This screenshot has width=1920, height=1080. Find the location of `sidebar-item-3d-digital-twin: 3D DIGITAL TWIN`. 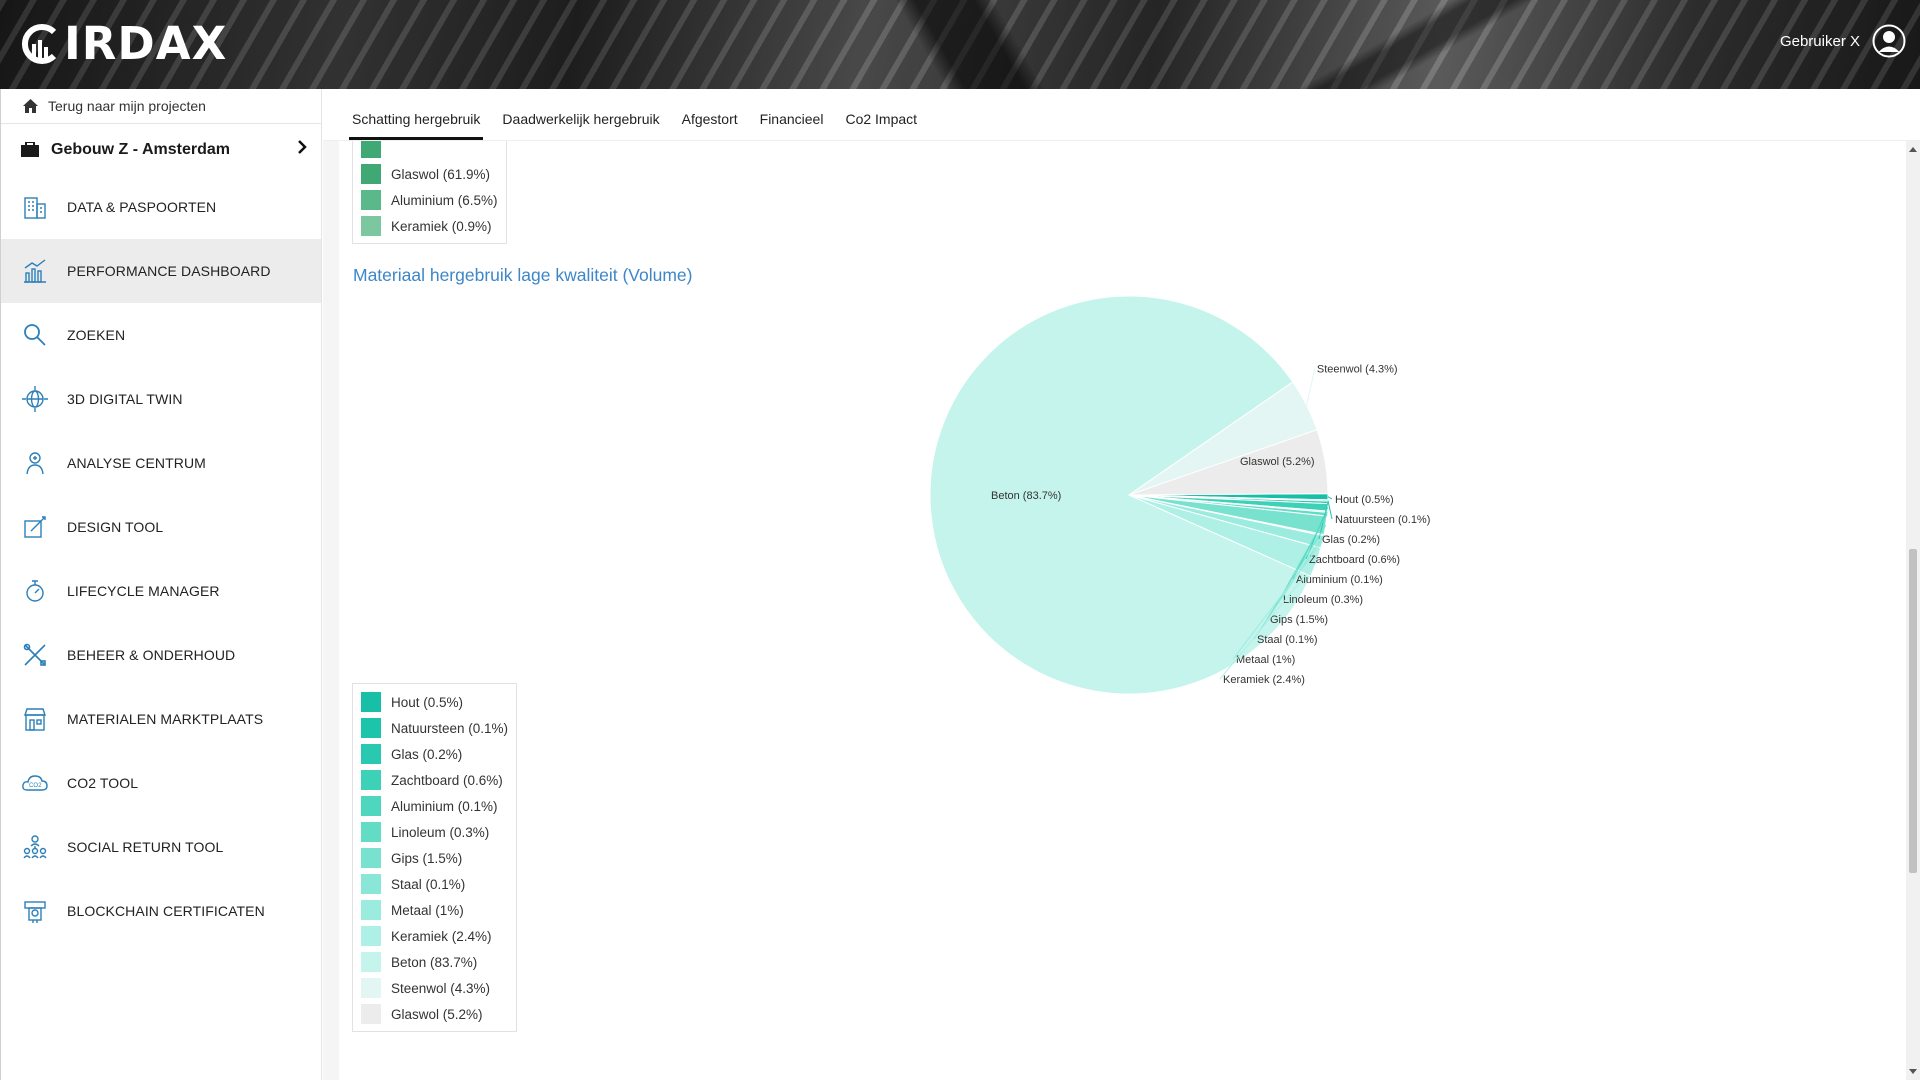

sidebar-item-3d-digital-twin: 3D DIGITAL TWIN is located at coordinates (161, 399).